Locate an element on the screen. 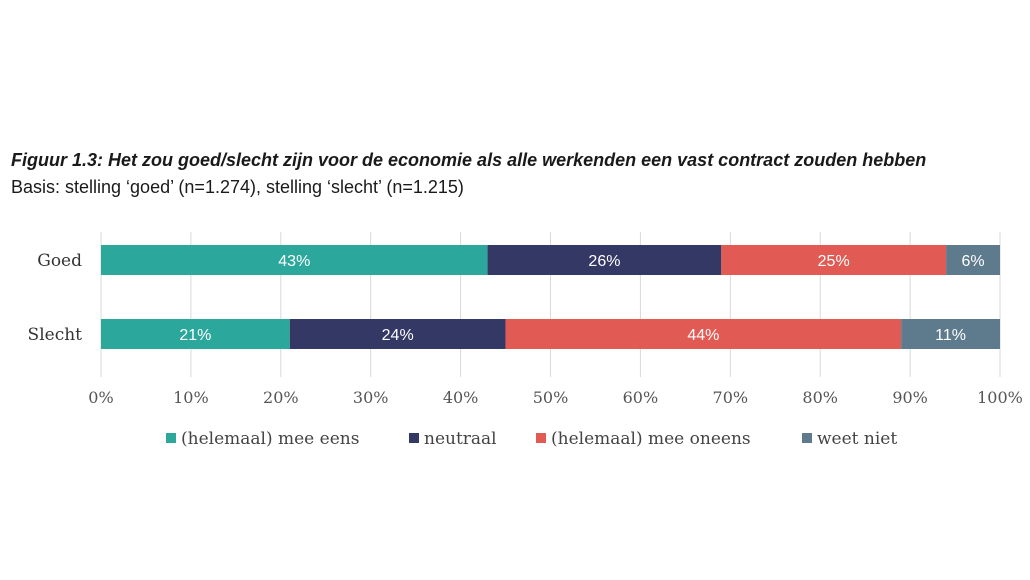  x-tick-label: 40% is located at coordinates (461, 397).